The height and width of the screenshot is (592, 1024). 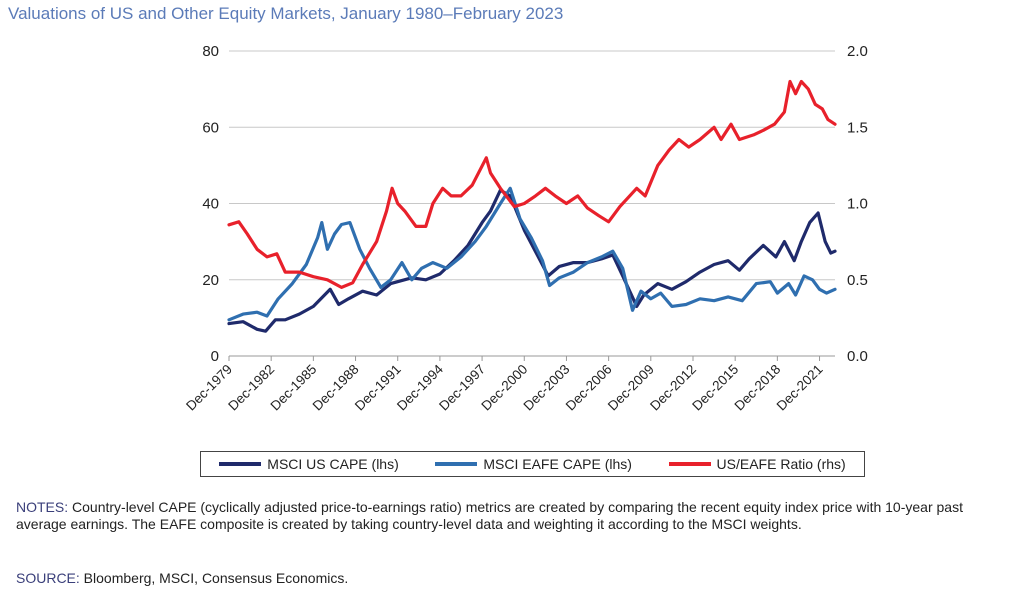 What do you see at coordinates (333, 464) in the screenshot?
I see `legend-label: MSCI US CAPE (lhs)` at bounding box center [333, 464].